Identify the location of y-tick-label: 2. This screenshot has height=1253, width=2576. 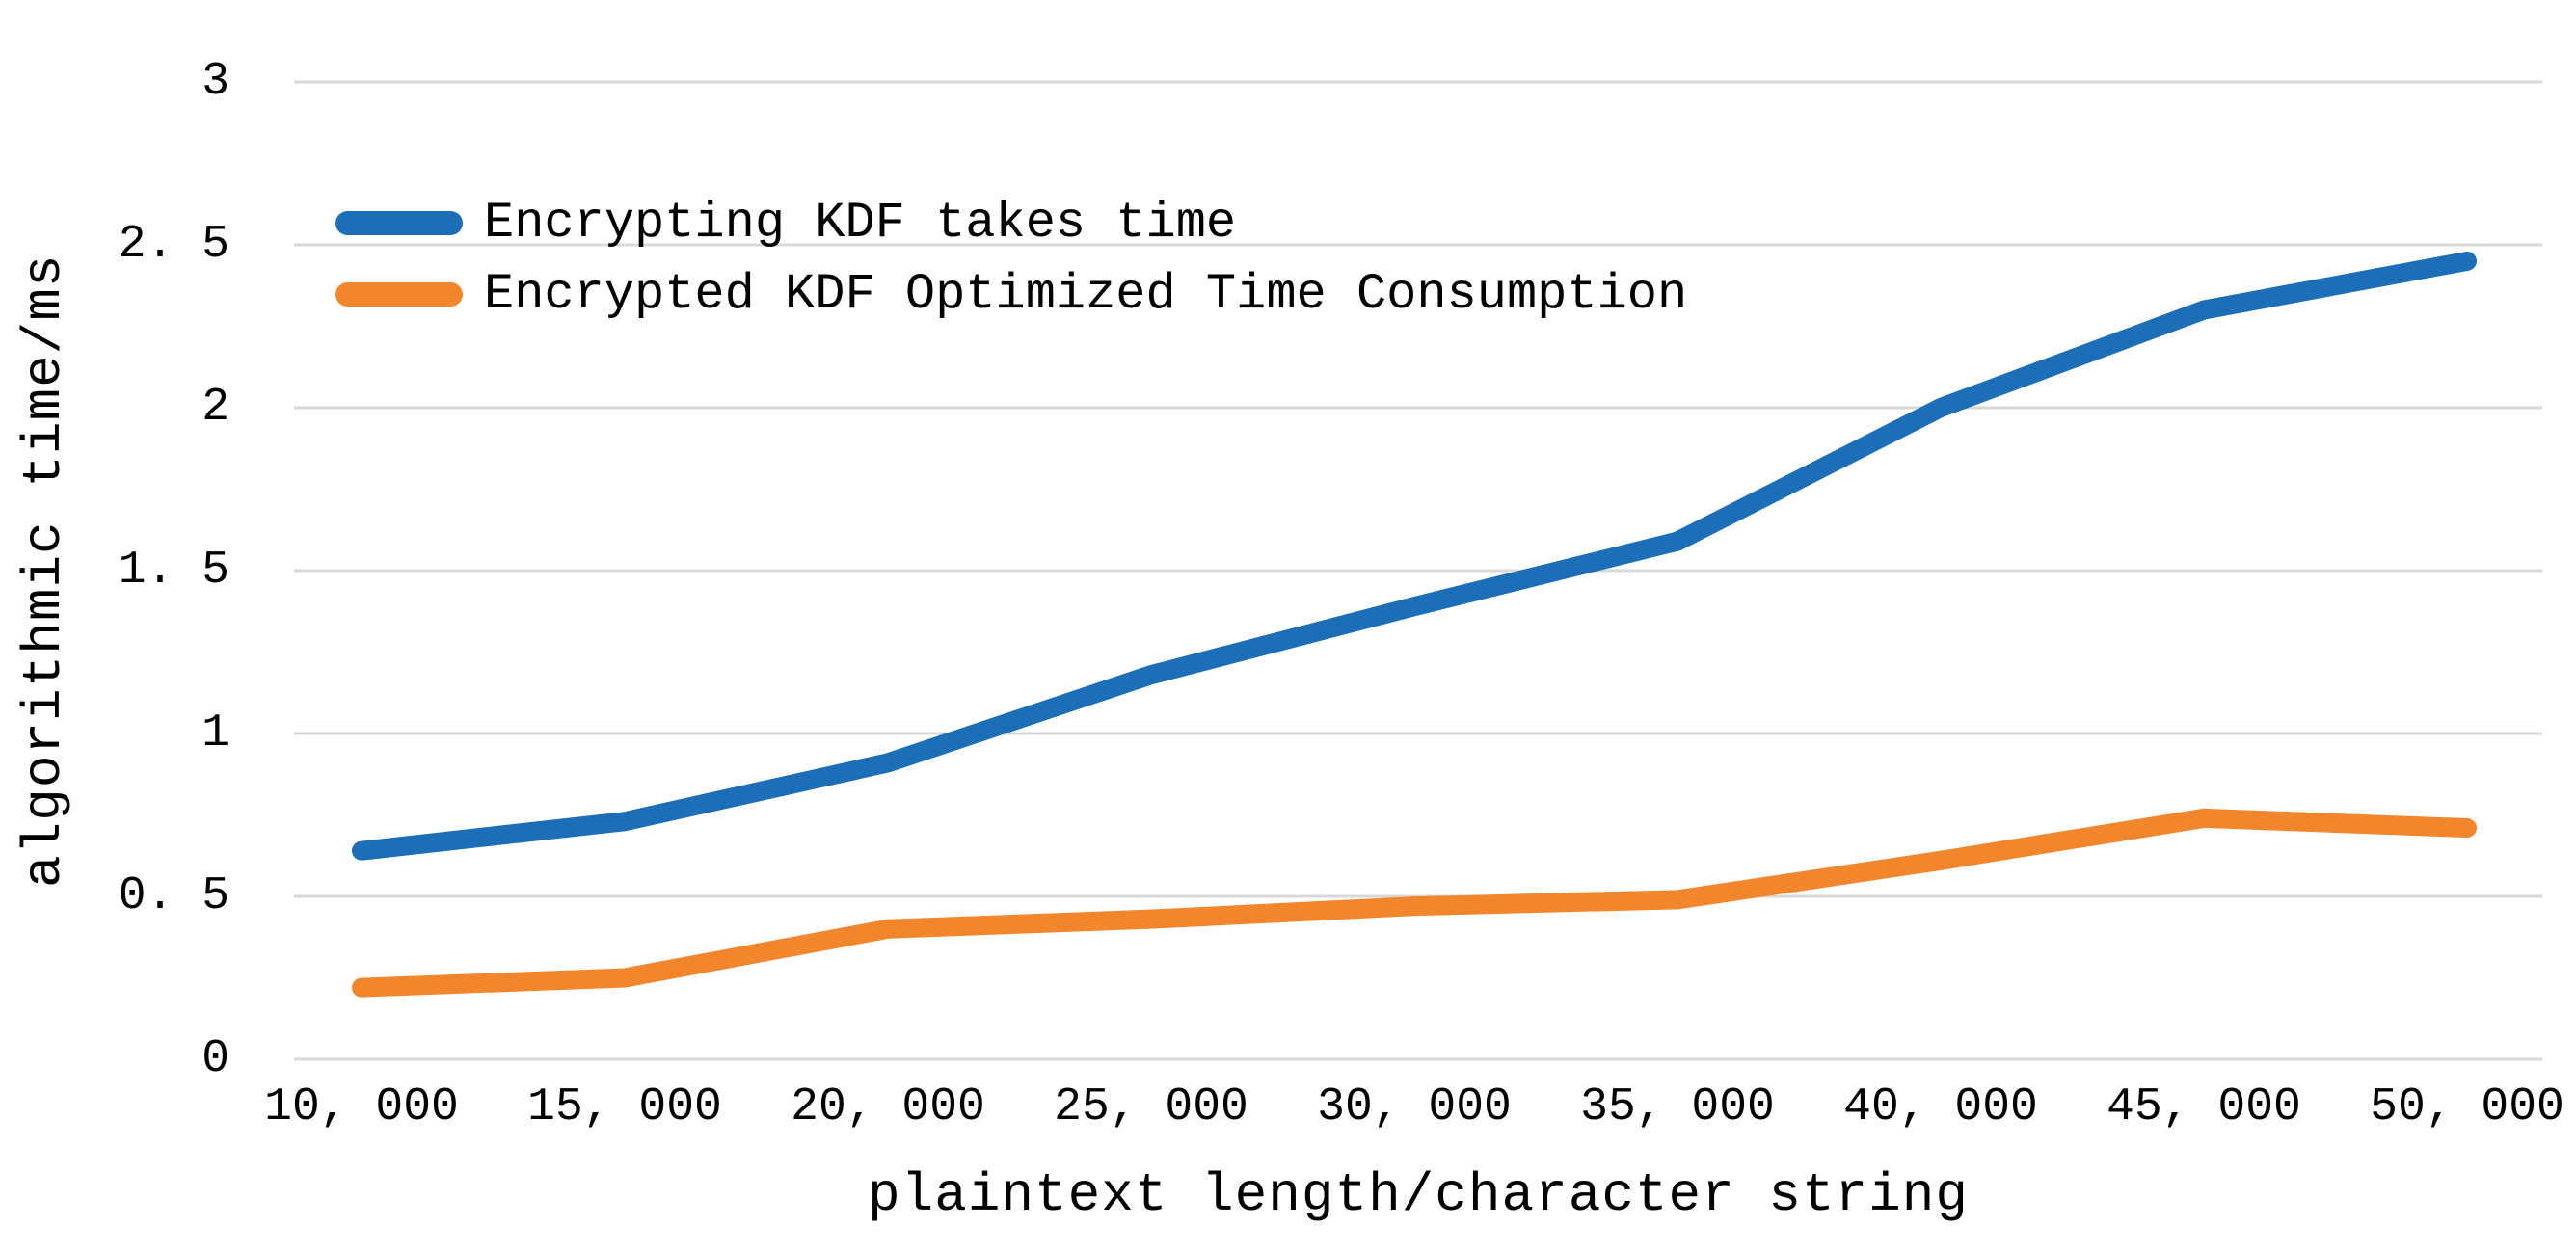
(215, 408).